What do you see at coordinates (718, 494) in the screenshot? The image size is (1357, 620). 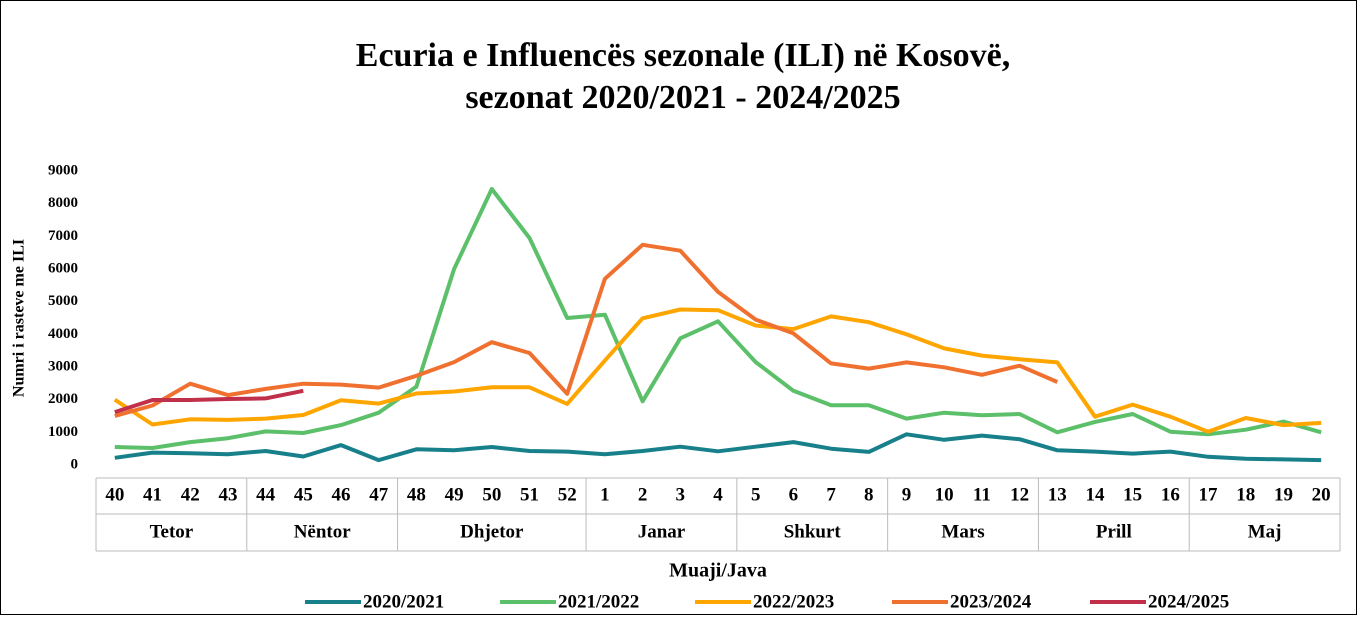 I see `x-tick-label: 4` at bounding box center [718, 494].